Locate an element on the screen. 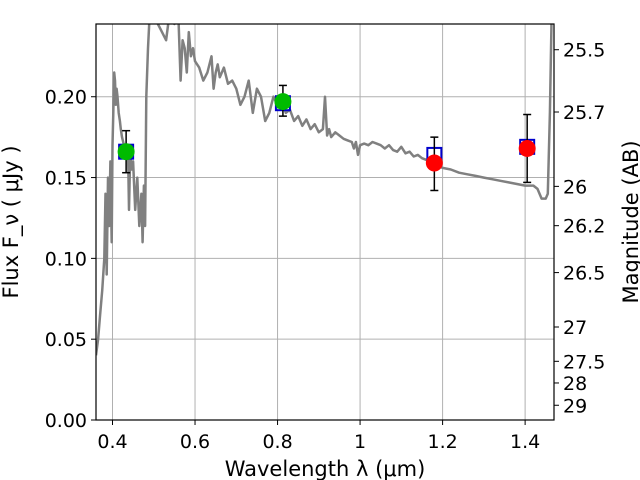  x-tick-label: 0.4 is located at coordinates (112, 442).